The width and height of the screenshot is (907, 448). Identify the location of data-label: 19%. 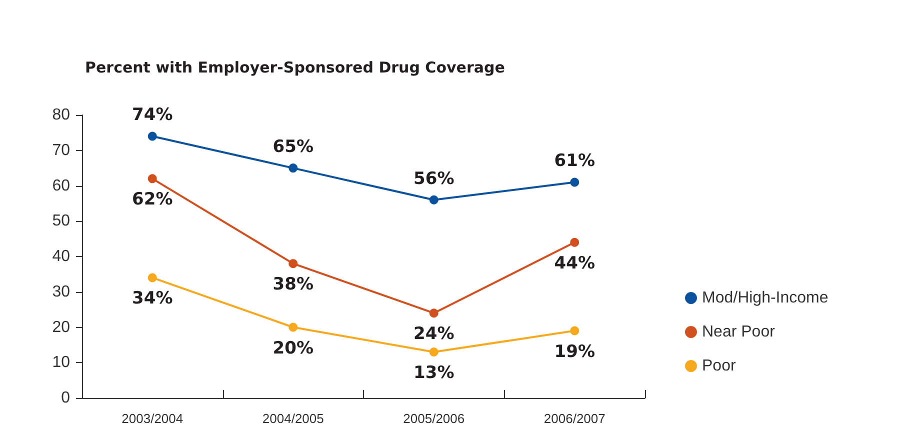
(574, 352).